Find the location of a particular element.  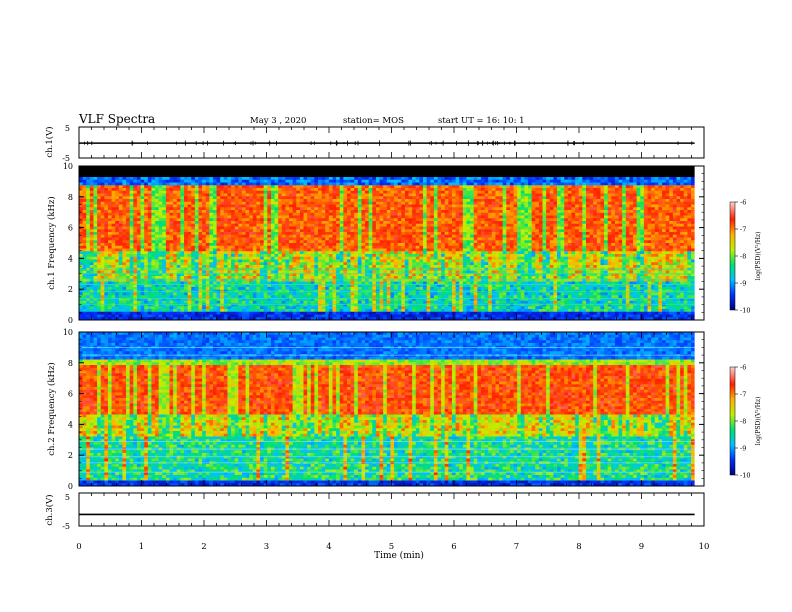

date-label: May 3 , 2020 is located at coordinates (278, 121).